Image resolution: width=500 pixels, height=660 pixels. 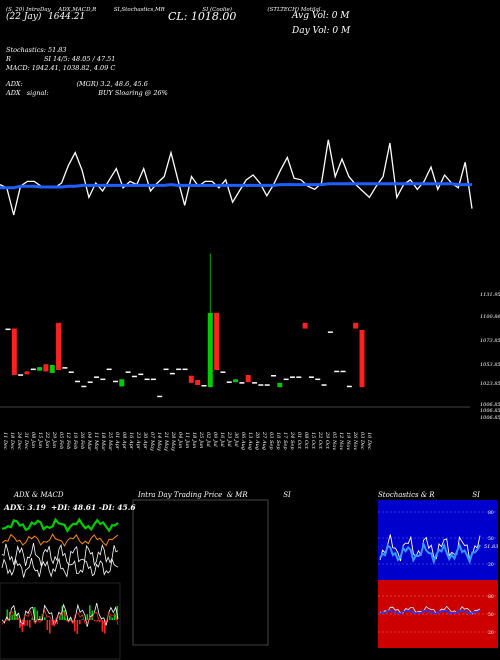 I want to click on date-tick-label: 01 Apr, so click(x=117, y=441).